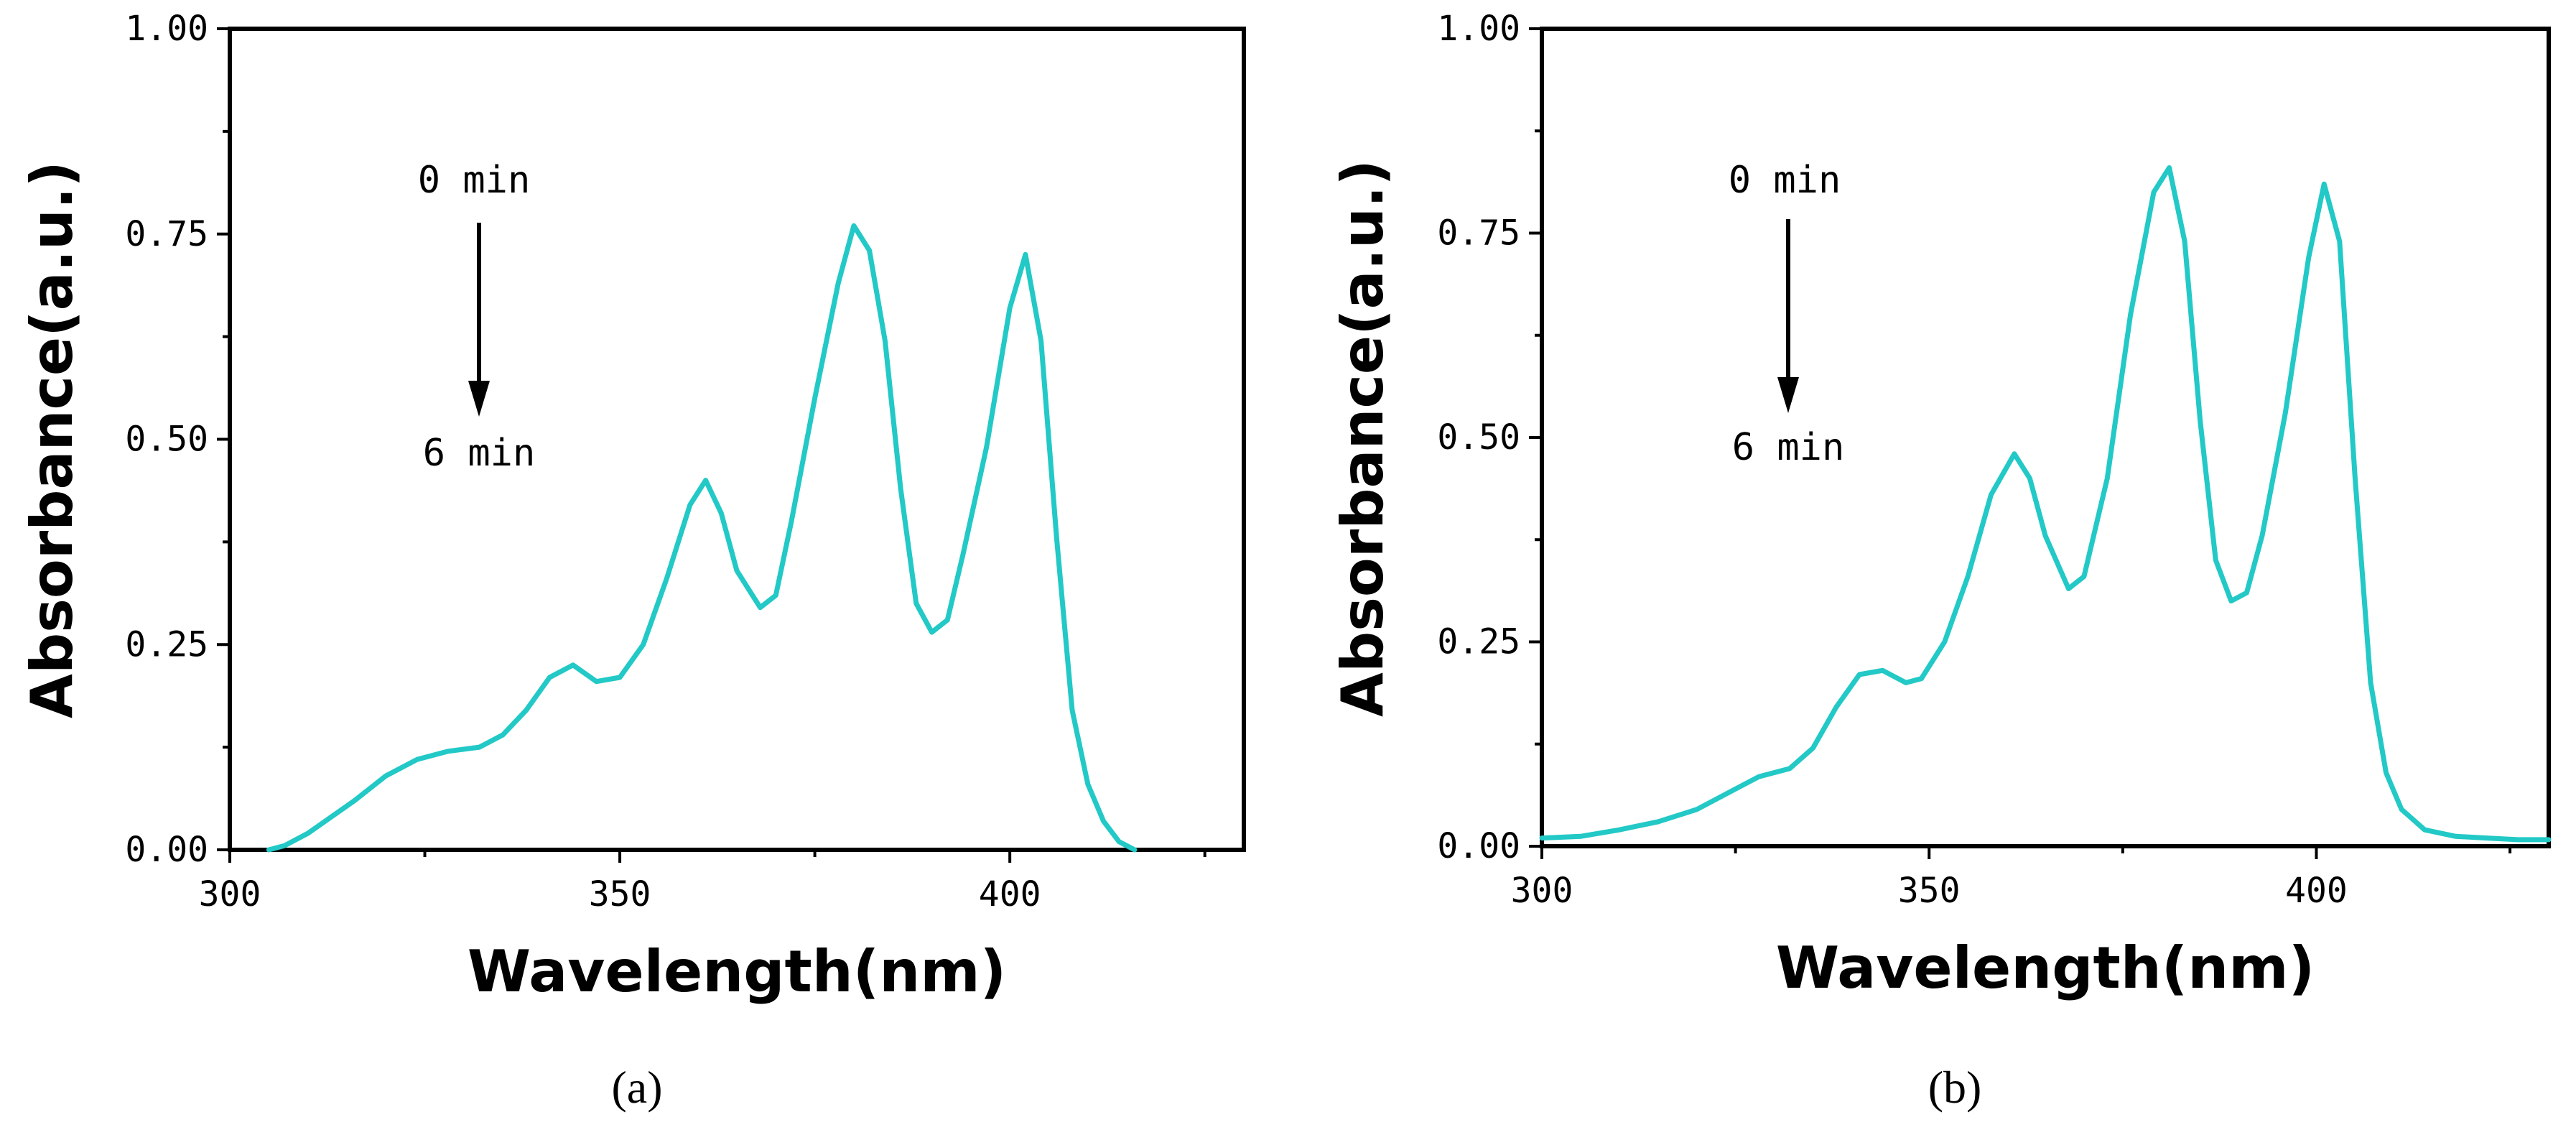 This screenshot has width=2576, height=1135. Describe the element at coordinates (480, 453) in the screenshot. I see `annotation-end-a: 6 min` at that location.